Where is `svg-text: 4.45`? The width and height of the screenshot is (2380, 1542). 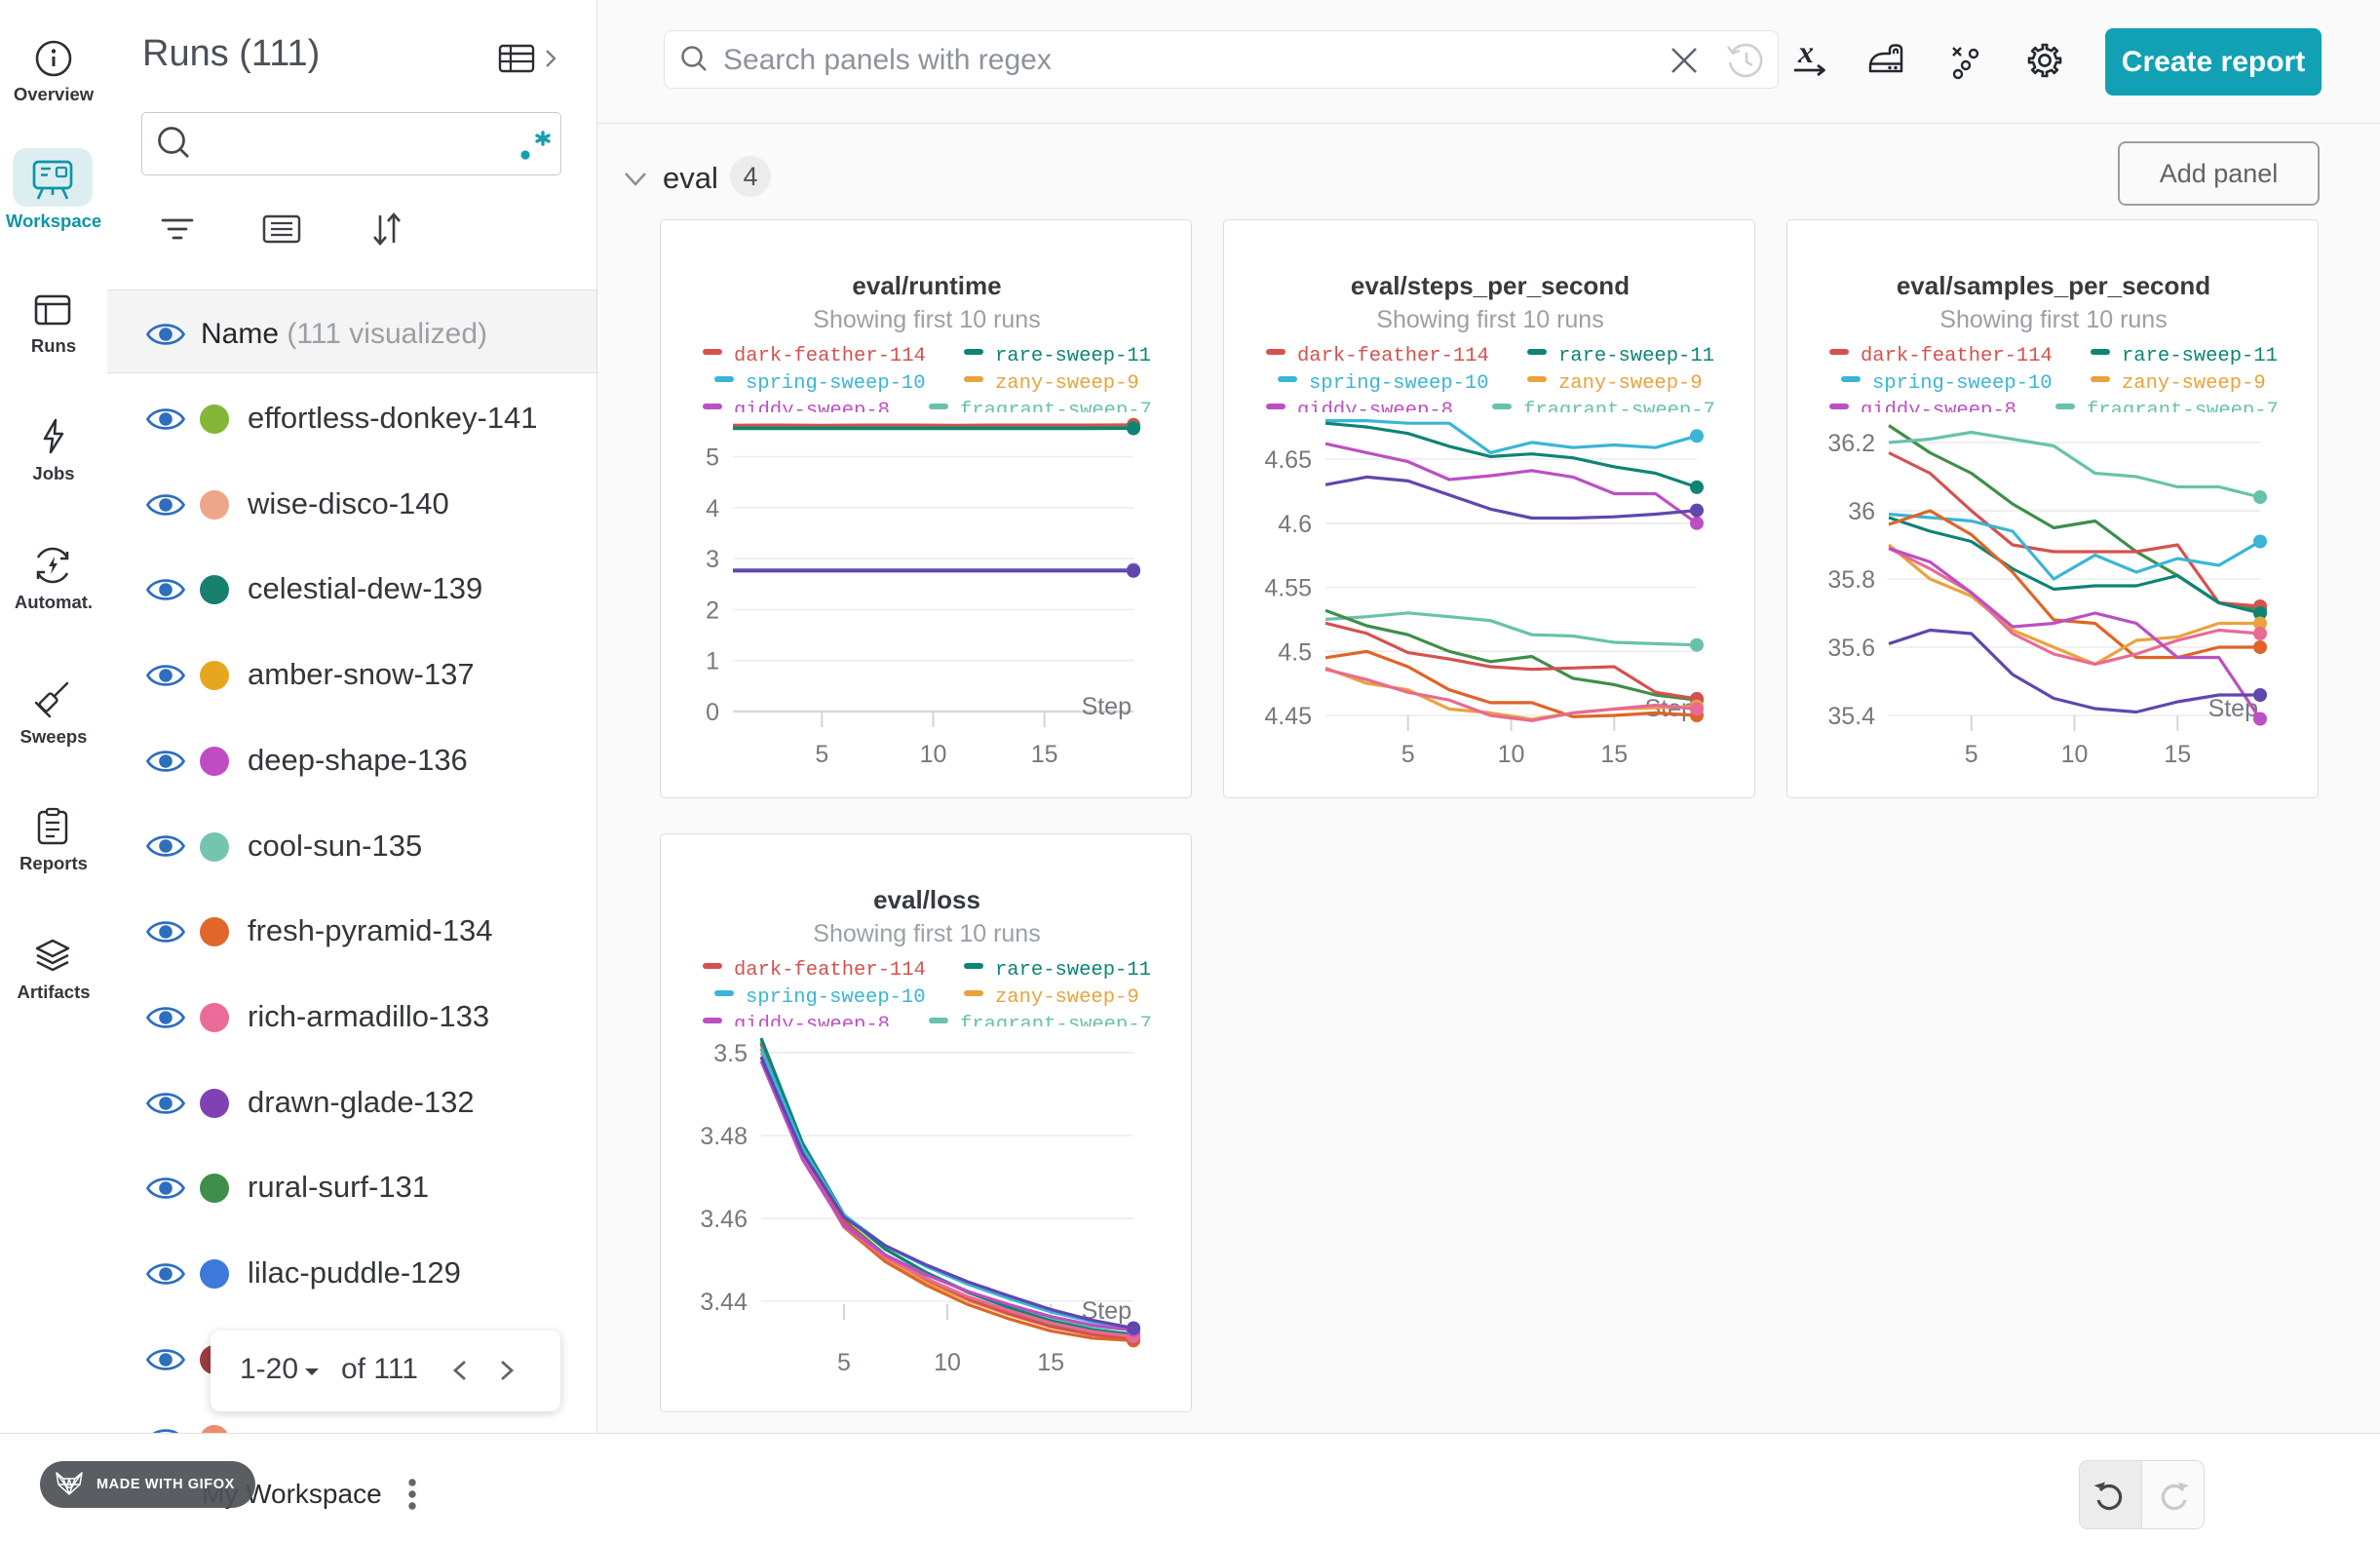
svg-text: 4.45 is located at coordinates (1288, 716).